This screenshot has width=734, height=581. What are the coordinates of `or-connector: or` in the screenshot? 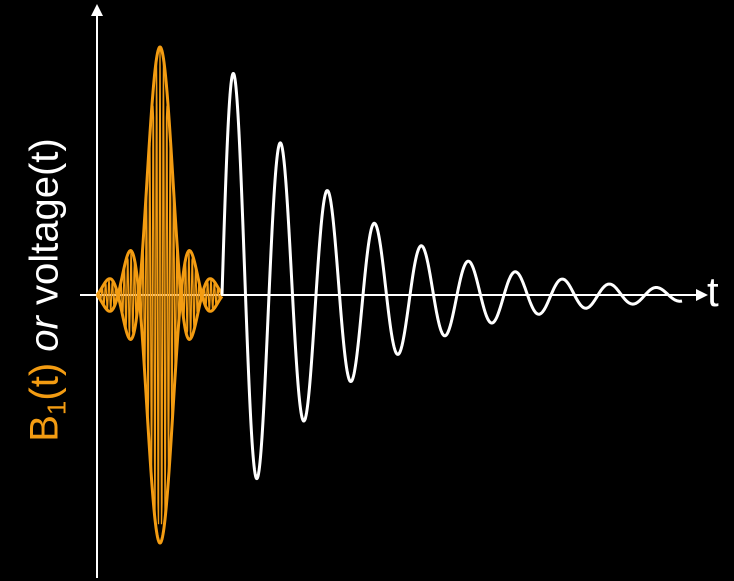 It's located at (44, 334).